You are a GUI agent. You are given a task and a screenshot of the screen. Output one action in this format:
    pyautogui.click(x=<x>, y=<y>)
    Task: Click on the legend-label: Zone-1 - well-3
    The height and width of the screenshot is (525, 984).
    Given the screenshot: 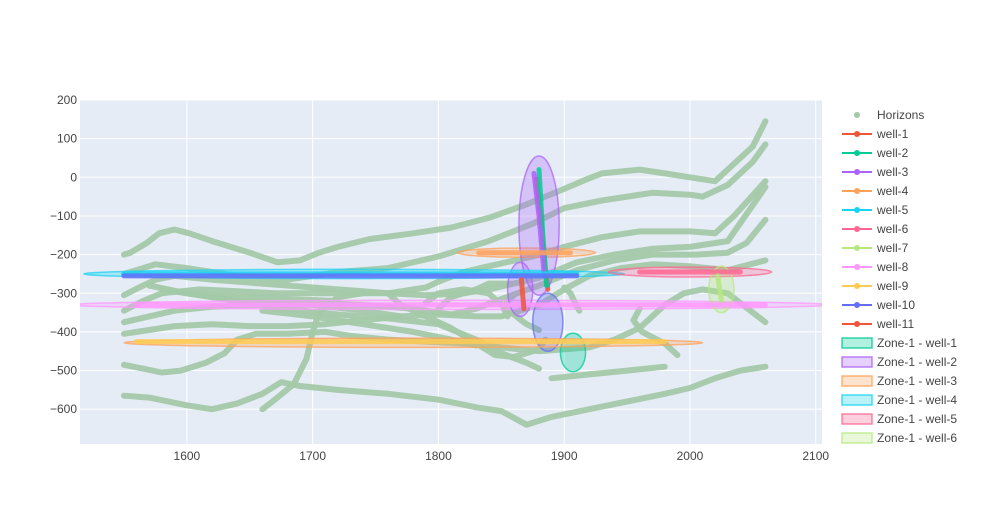 What is the action you would take?
    pyautogui.click(x=917, y=381)
    